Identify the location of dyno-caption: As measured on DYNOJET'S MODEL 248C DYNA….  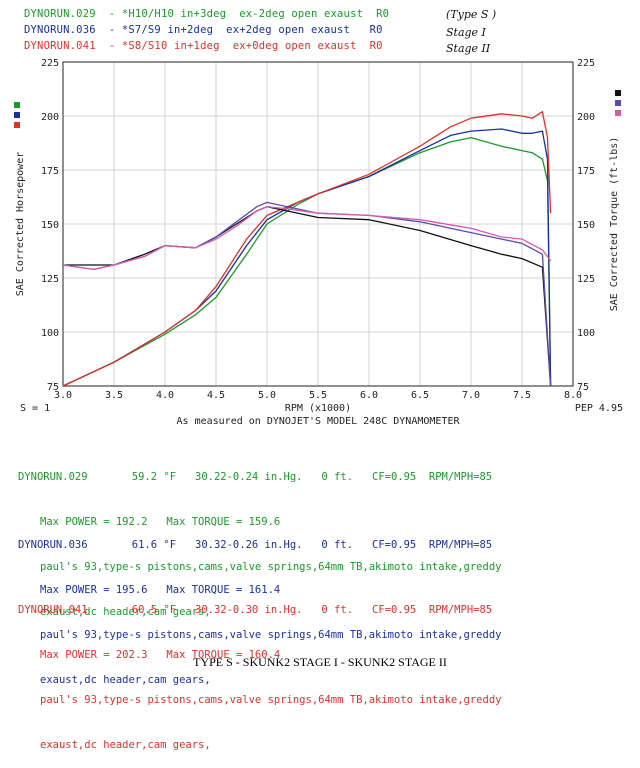
(319, 421).